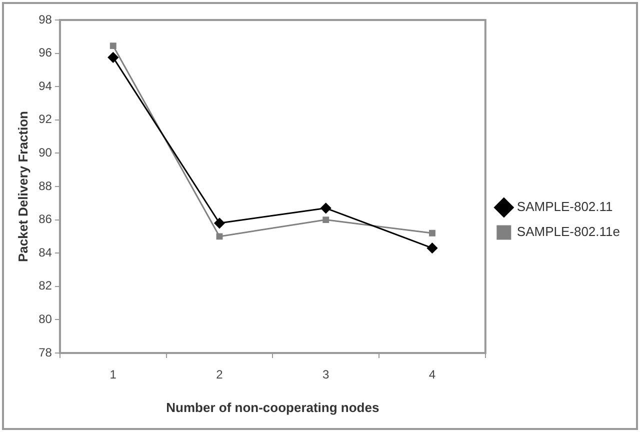  Describe the element at coordinates (45, 19) in the screenshot. I see `y-tick-label: 98` at that location.